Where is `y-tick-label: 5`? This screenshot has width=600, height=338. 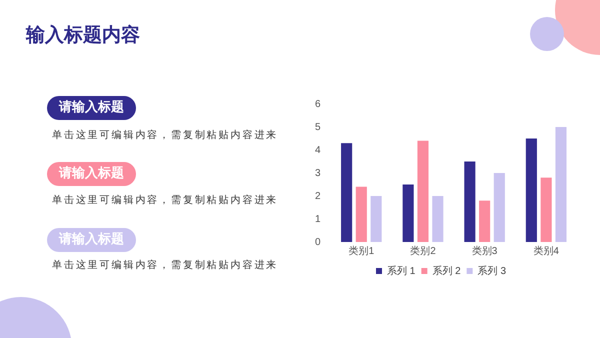
y-tick-label: 5 is located at coordinates (318, 127).